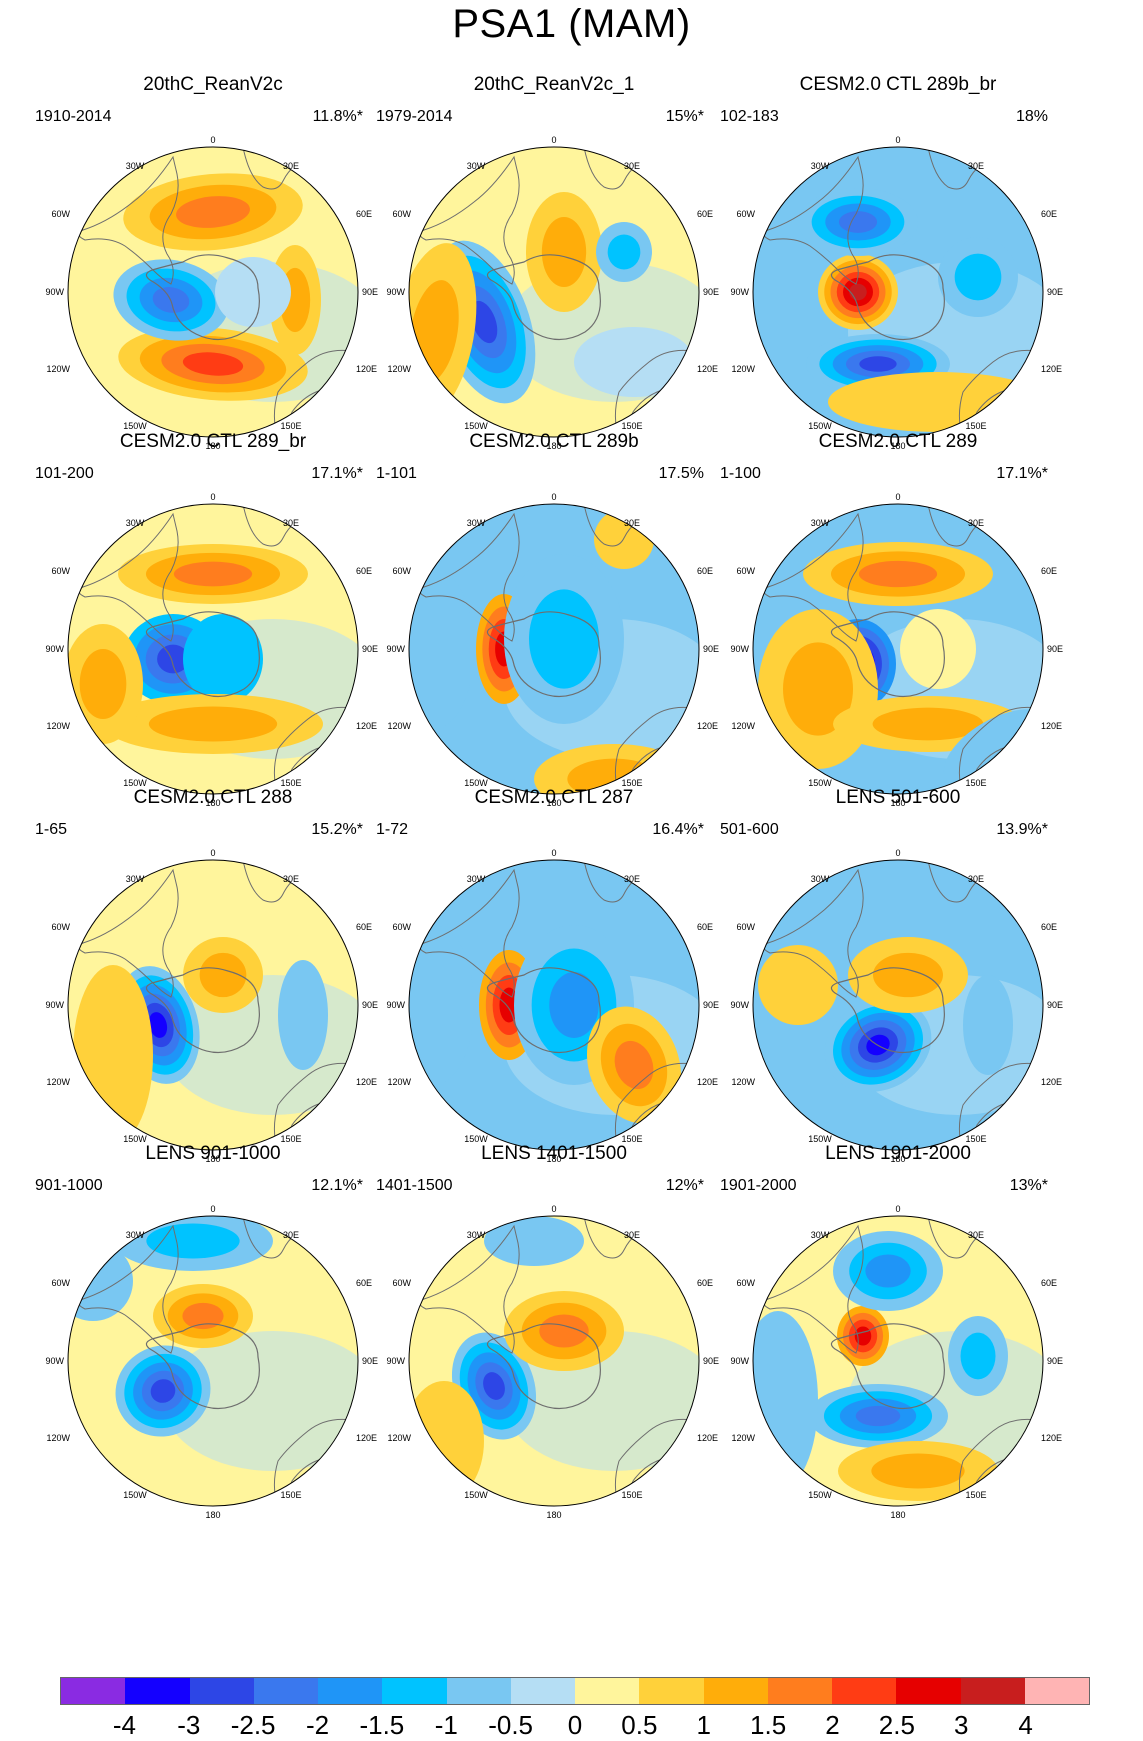  Describe the element at coordinates (189, 1725) in the screenshot. I see `colorbar-label: -3` at that location.